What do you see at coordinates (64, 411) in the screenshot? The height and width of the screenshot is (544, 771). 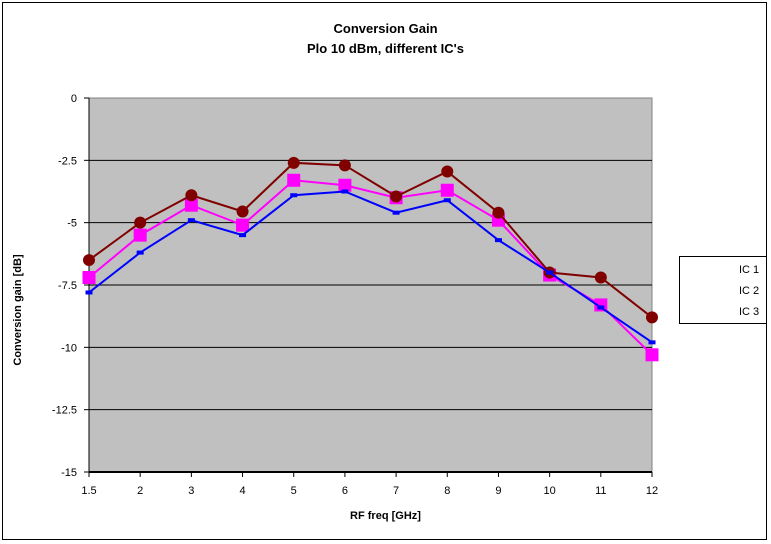 I see `y-tick-label: -12.5` at bounding box center [64, 411].